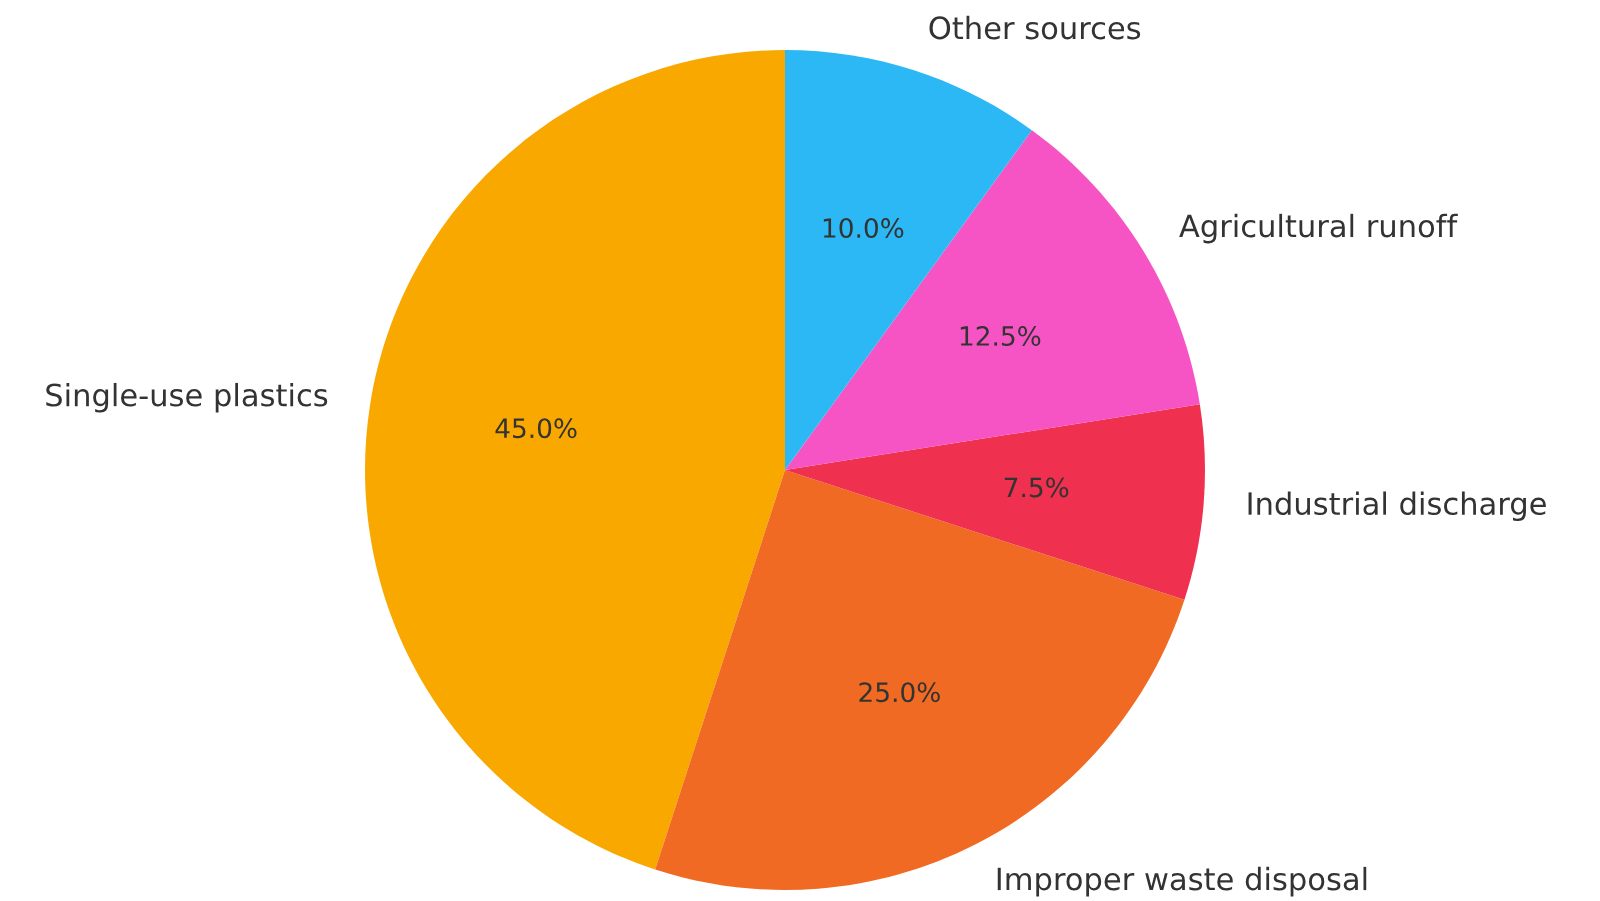 The image size is (1600, 901). I want to click on data-label: 10.0%, so click(863, 228).